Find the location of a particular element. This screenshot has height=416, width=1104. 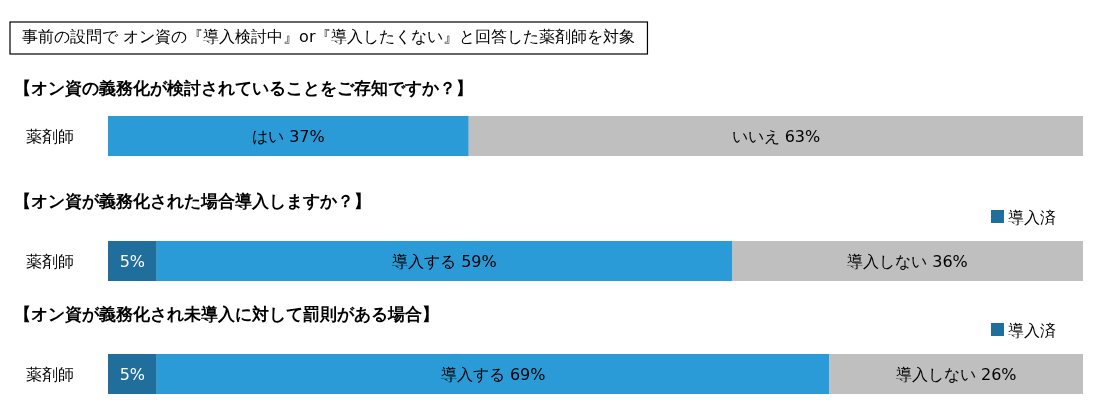

chart-title: 【オン資が義務化され未導入に対して罰則がある場合】 is located at coordinates (226, 314).